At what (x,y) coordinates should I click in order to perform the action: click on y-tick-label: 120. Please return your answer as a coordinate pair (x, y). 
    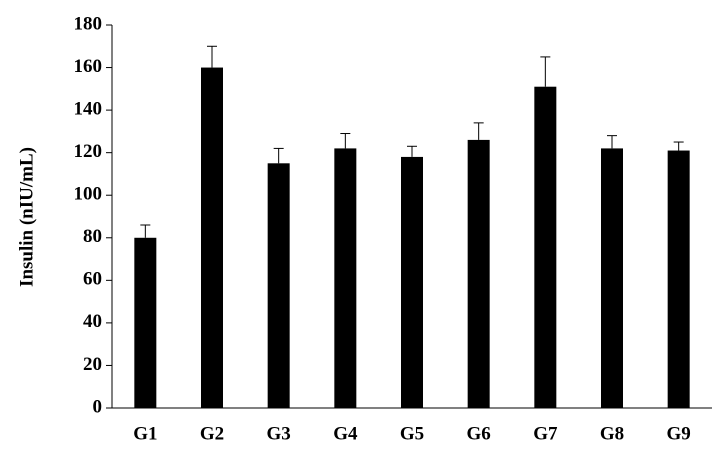
    Looking at the image, I should click on (88, 151).